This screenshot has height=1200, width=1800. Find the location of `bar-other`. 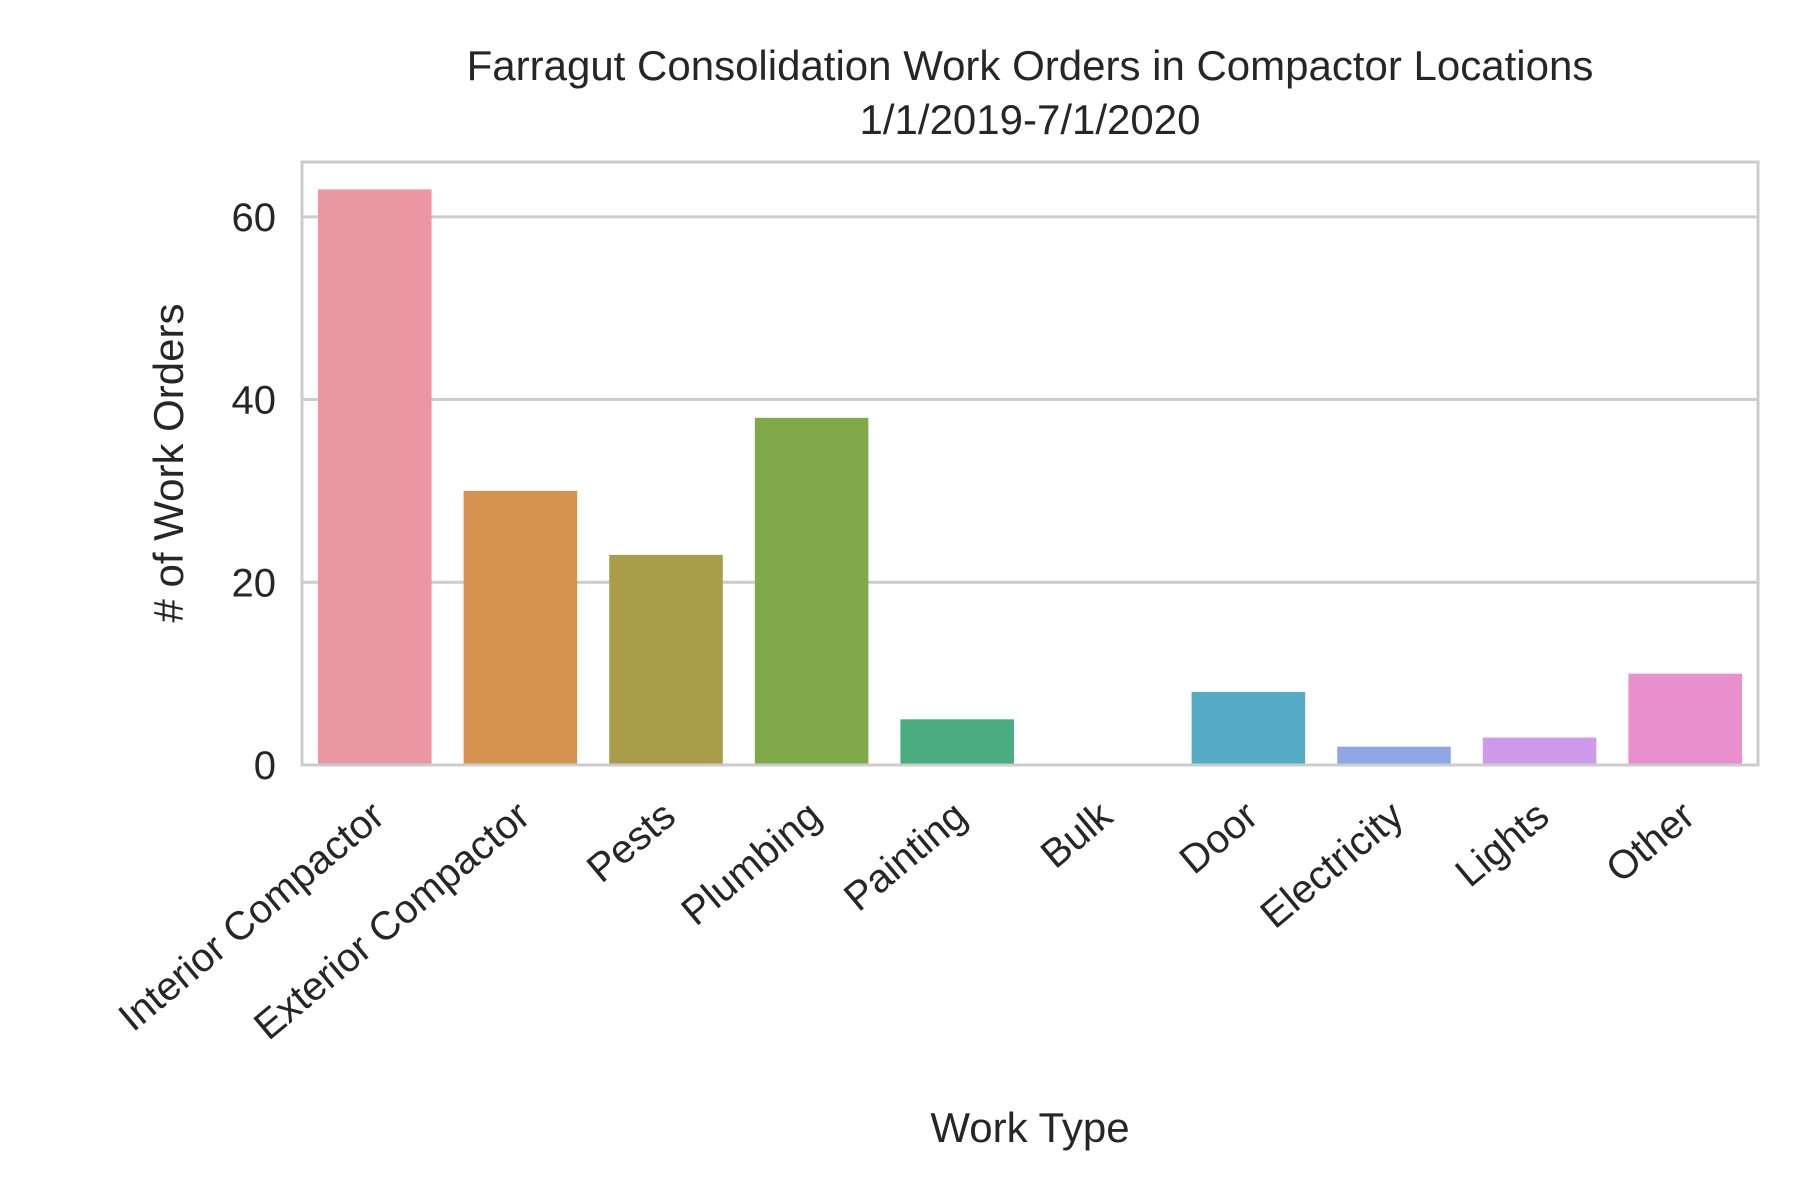

bar-other is located at coordinates (1685, 719).